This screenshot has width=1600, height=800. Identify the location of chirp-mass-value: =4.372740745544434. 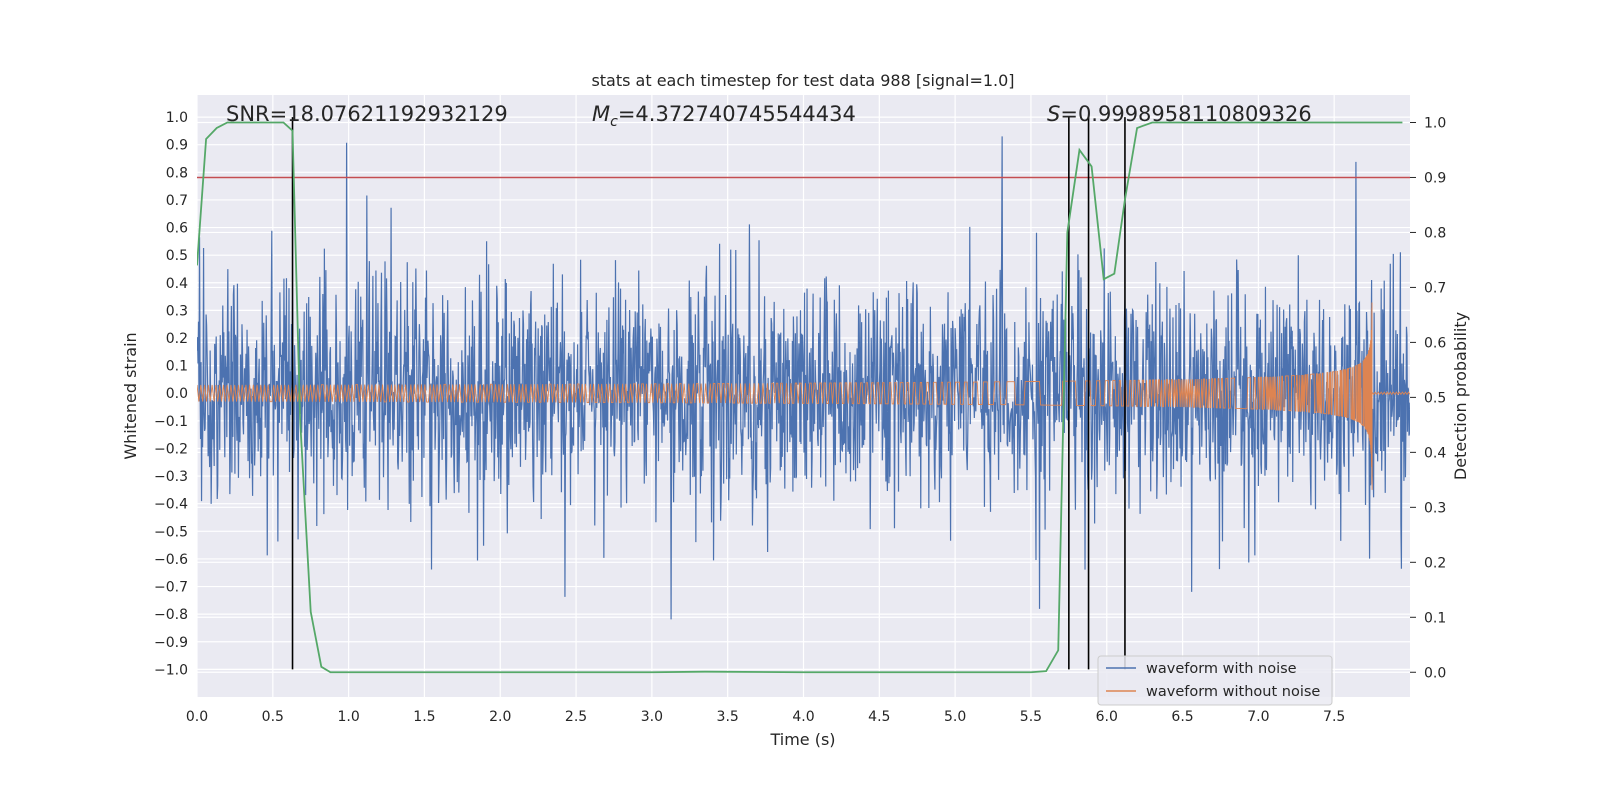
(737, 114).